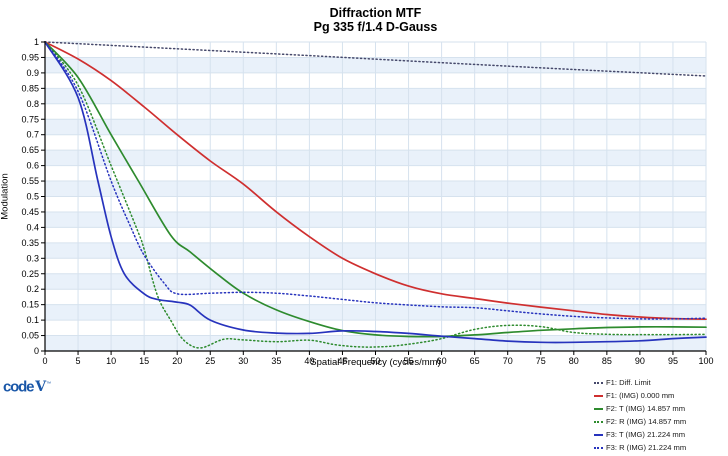 Image resolution: width=728 pixels, height=456 pixels. Describe the element at coordinates (144, 361) in the screenshot. I see `x-tick-label: 15` at that location.